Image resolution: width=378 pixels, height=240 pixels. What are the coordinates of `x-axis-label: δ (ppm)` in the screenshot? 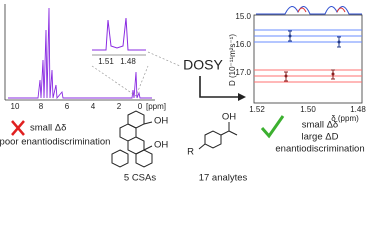 It's located at (345, 118).